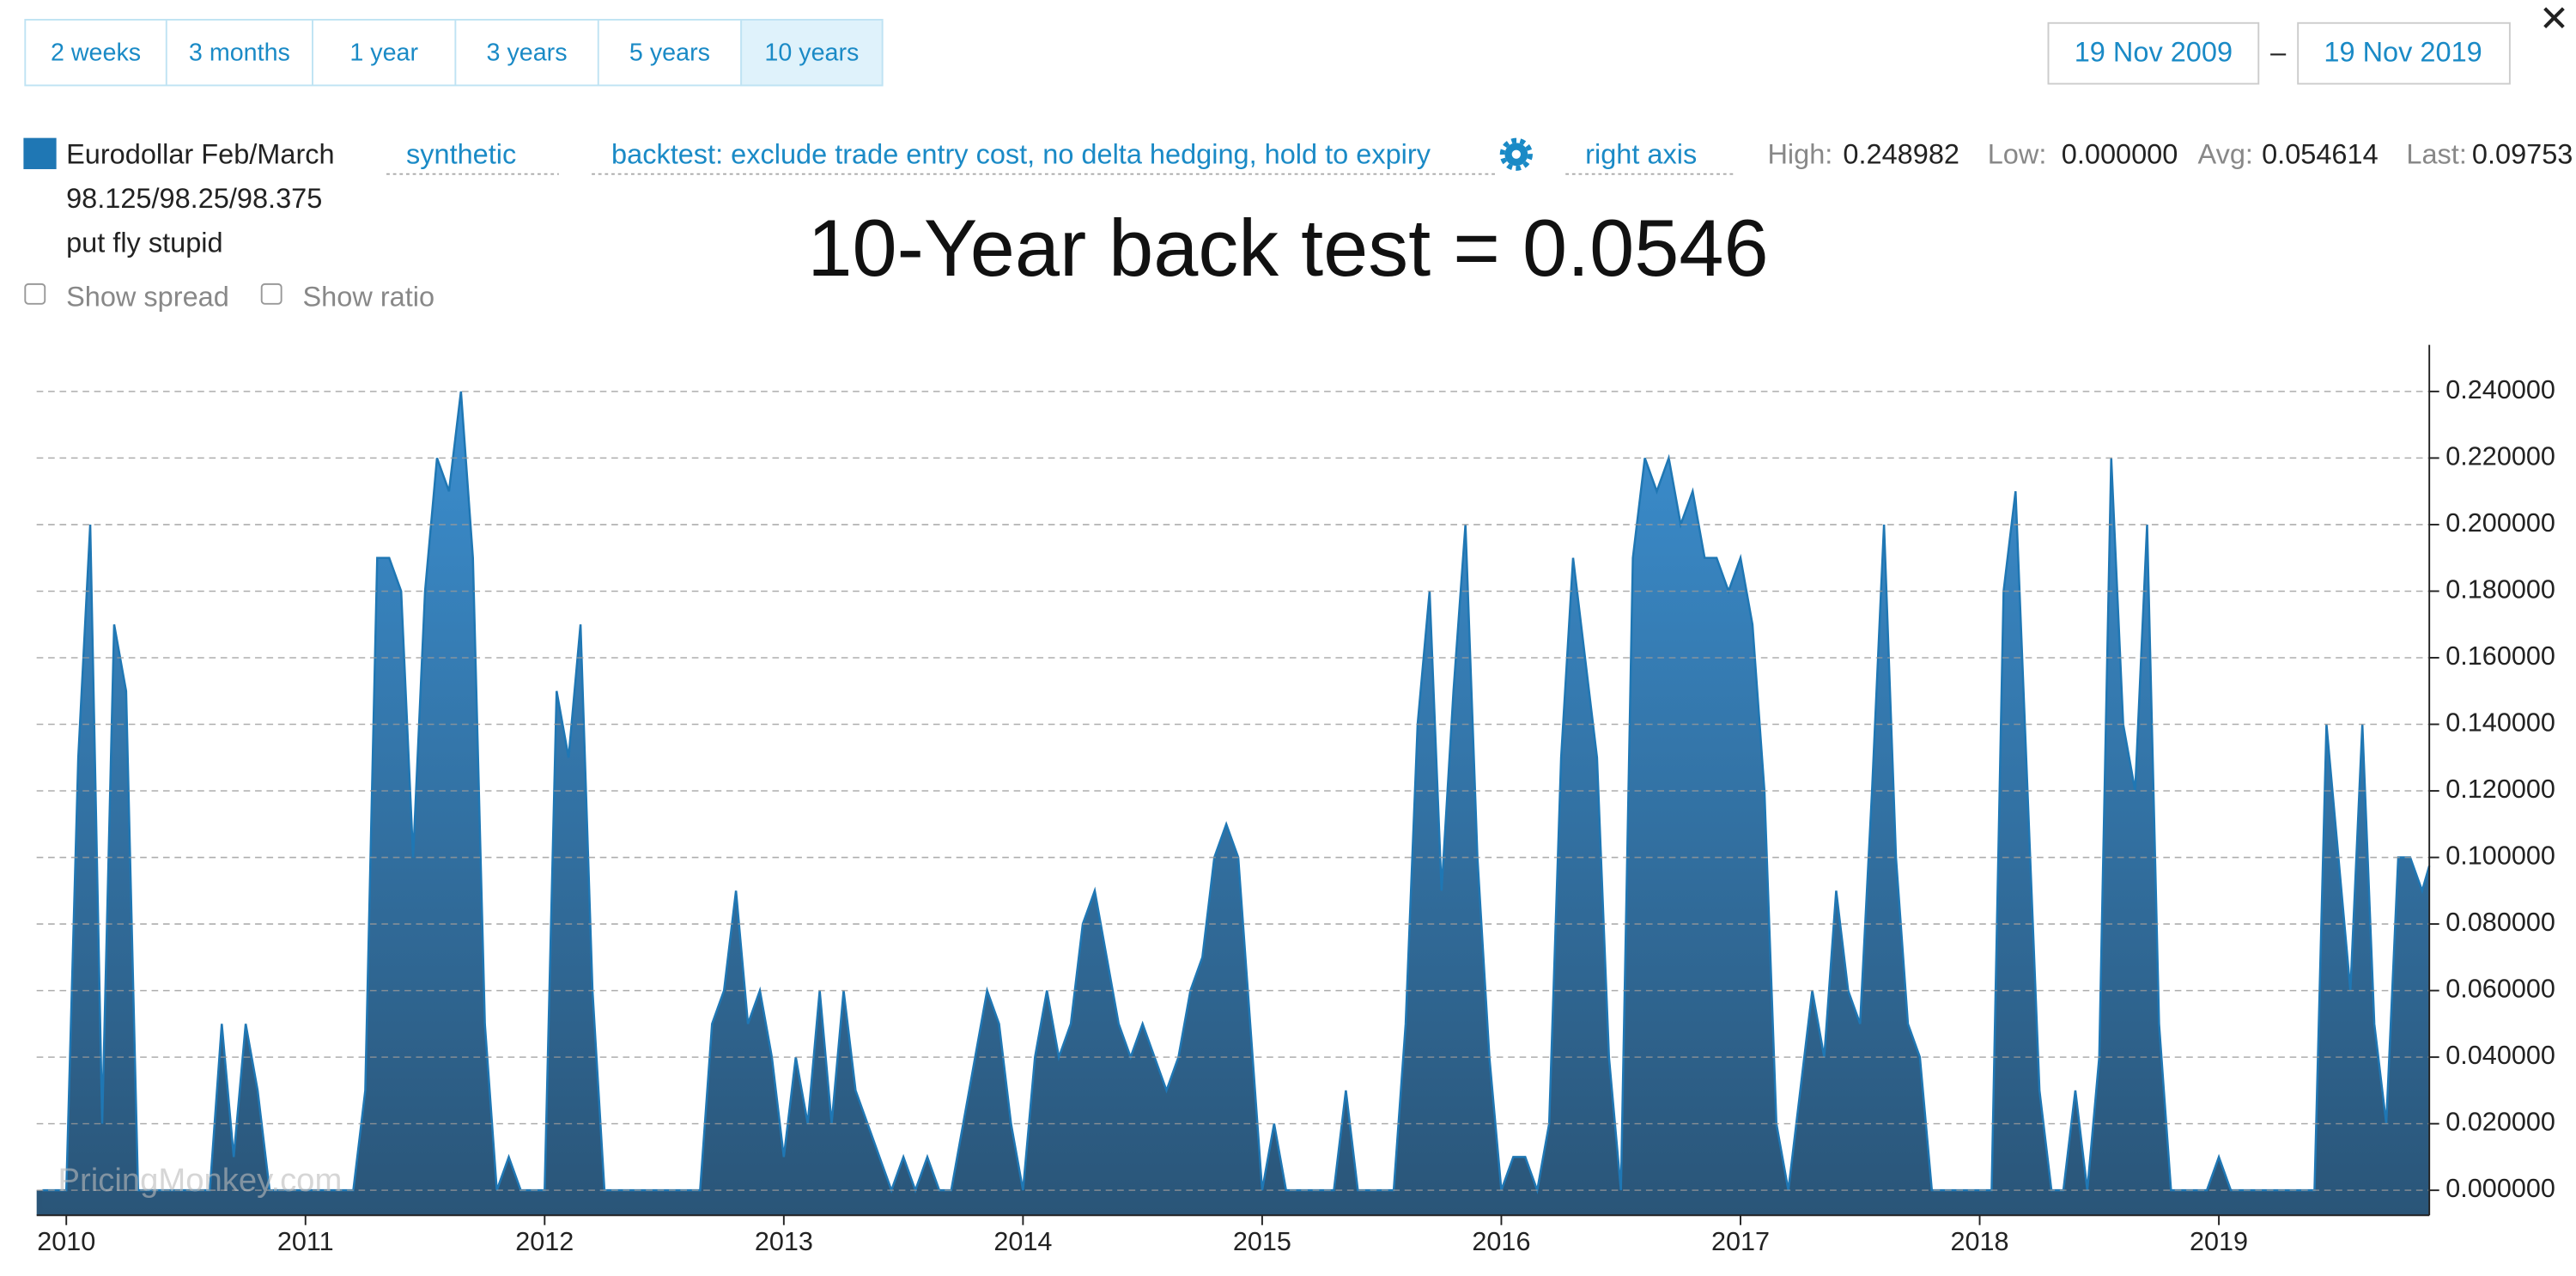 The width and height of the screenshot is (2576, 1276). Describe the element at coordinates (1501, 1241) in the screenshot. I see `x-tick-label: 2016` at that location.